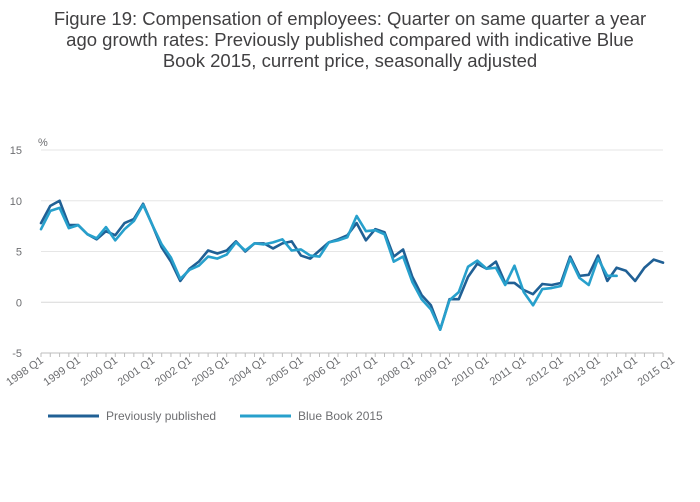 The width and height of the screenshot is (700, 502). I want to click on x-tick-label: 1998 Q1, so click(24, 372).